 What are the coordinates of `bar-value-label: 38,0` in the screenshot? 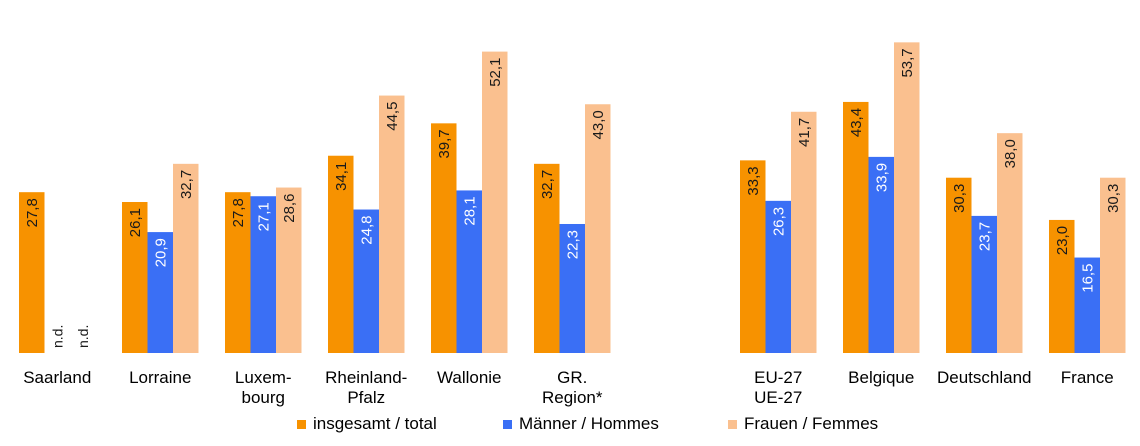 It's located at (1010, 153).